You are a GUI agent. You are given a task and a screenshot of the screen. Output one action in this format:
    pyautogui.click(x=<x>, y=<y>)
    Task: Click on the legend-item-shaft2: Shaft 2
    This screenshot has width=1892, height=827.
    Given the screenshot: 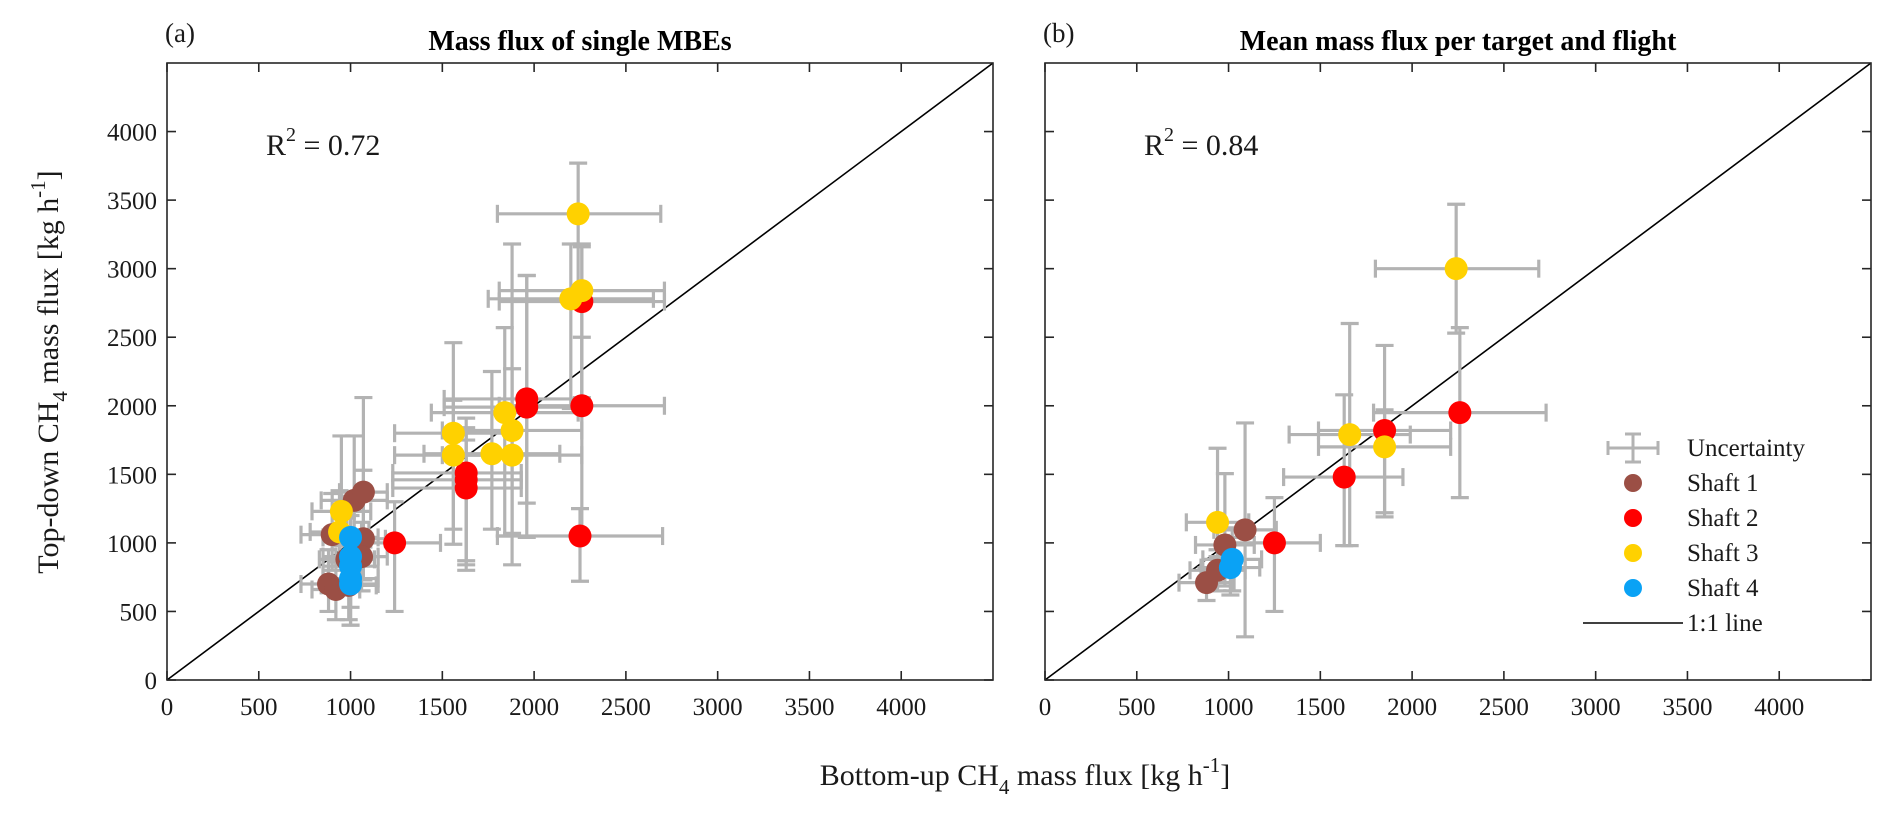 What is the action you would take?
    pyautogui.click(x=1691, y=518)
    